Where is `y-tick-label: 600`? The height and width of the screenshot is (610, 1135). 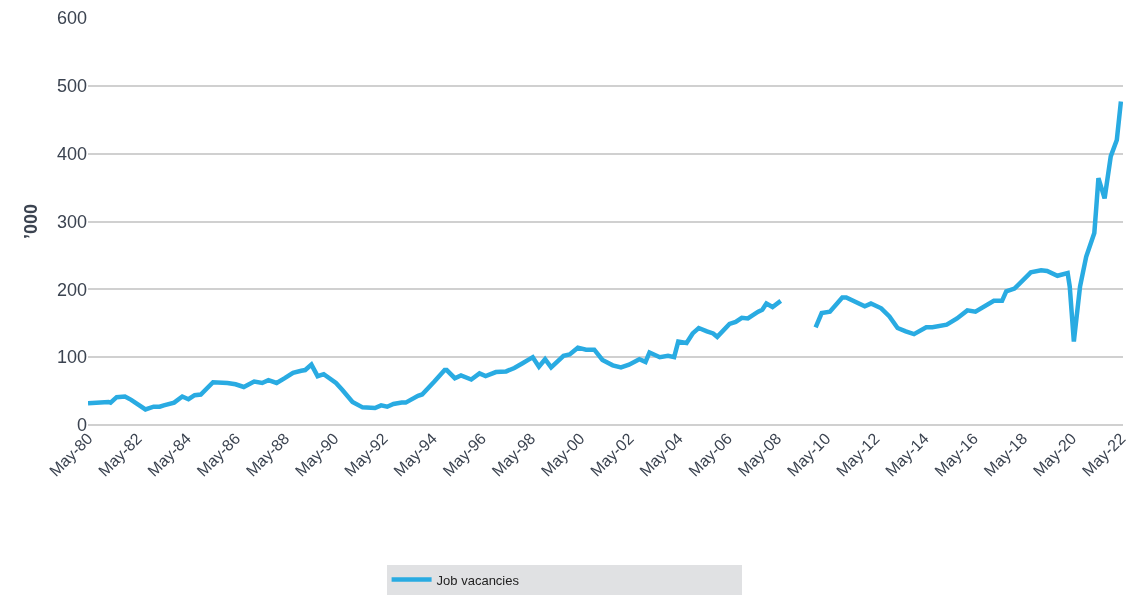 y-tick-label: 600 is located at coordinates (71, 18).